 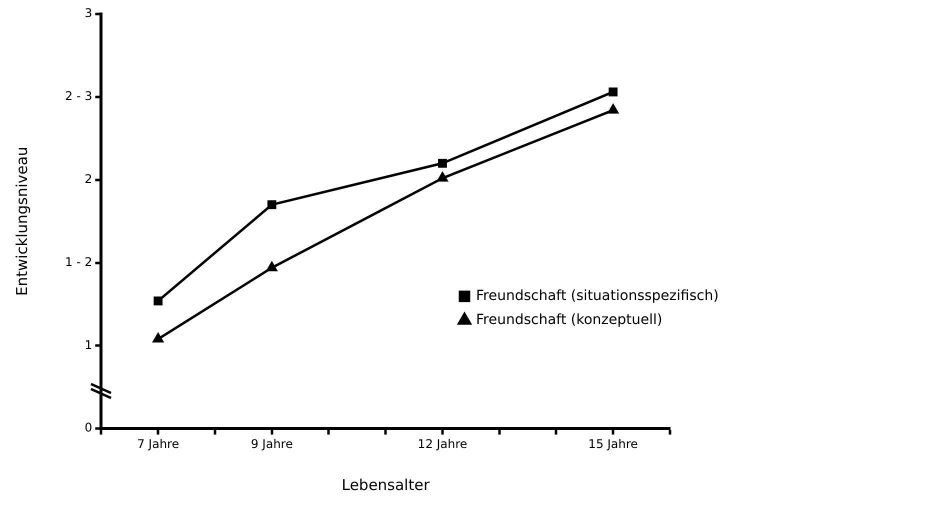 I want to click on x-tick-label: 7 Jahre, so click(x=158, y=443).